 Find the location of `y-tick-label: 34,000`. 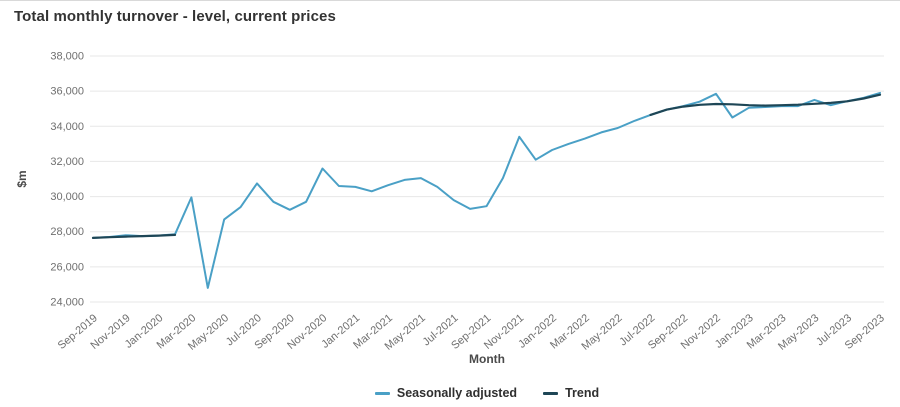

y-tick-label: 34,000 is located at coordinates (67, 127).